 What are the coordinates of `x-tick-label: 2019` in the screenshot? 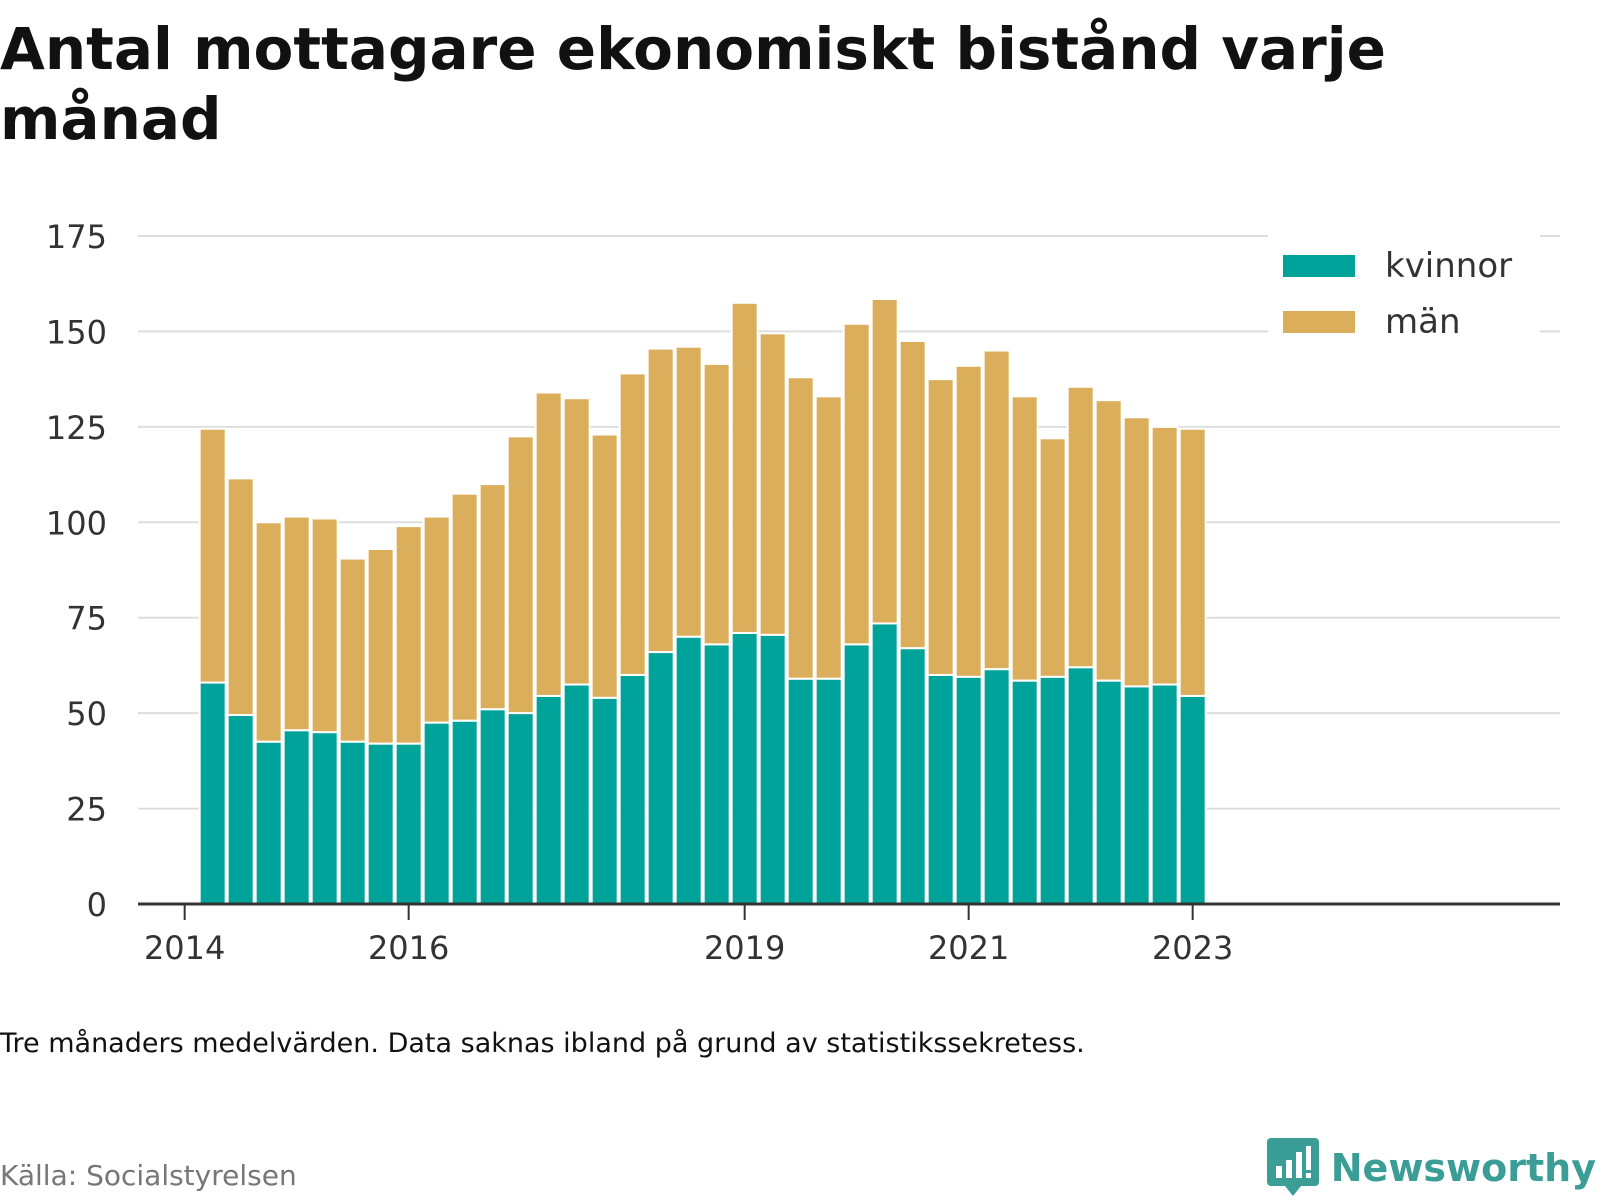 It's located at (744, 948).